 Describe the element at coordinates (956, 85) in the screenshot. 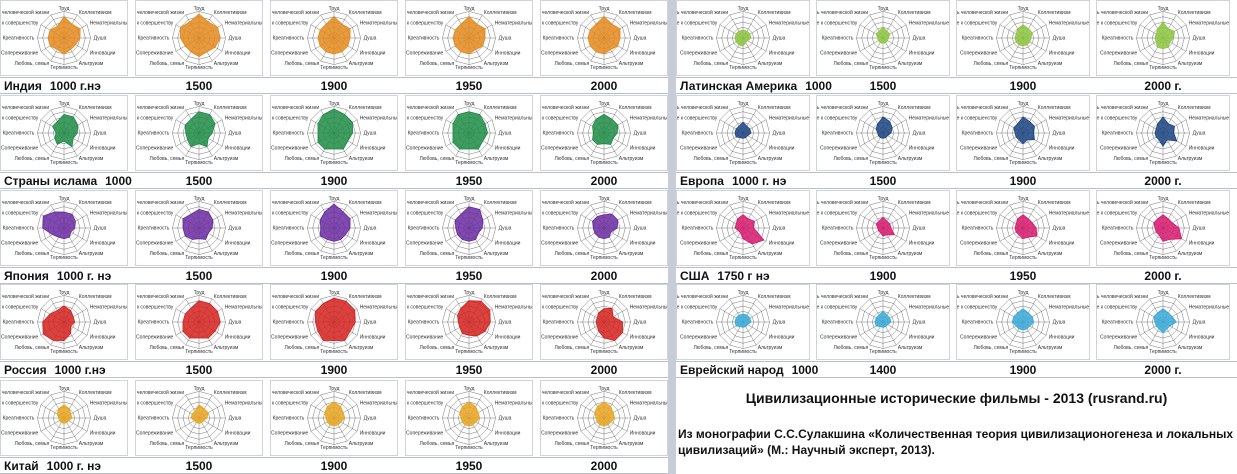

I see `label-strip: Латинская Америка 1000 1500 1900 2000 г.` at that location.